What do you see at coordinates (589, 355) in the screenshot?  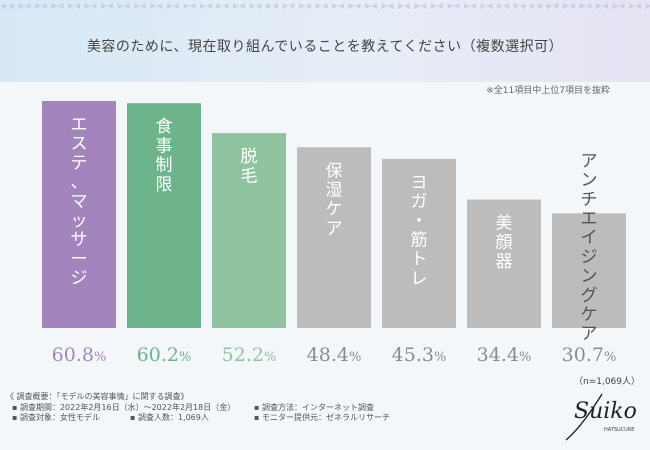 I see `value-label-7: 30.7%` at bounding box center [589, 355].